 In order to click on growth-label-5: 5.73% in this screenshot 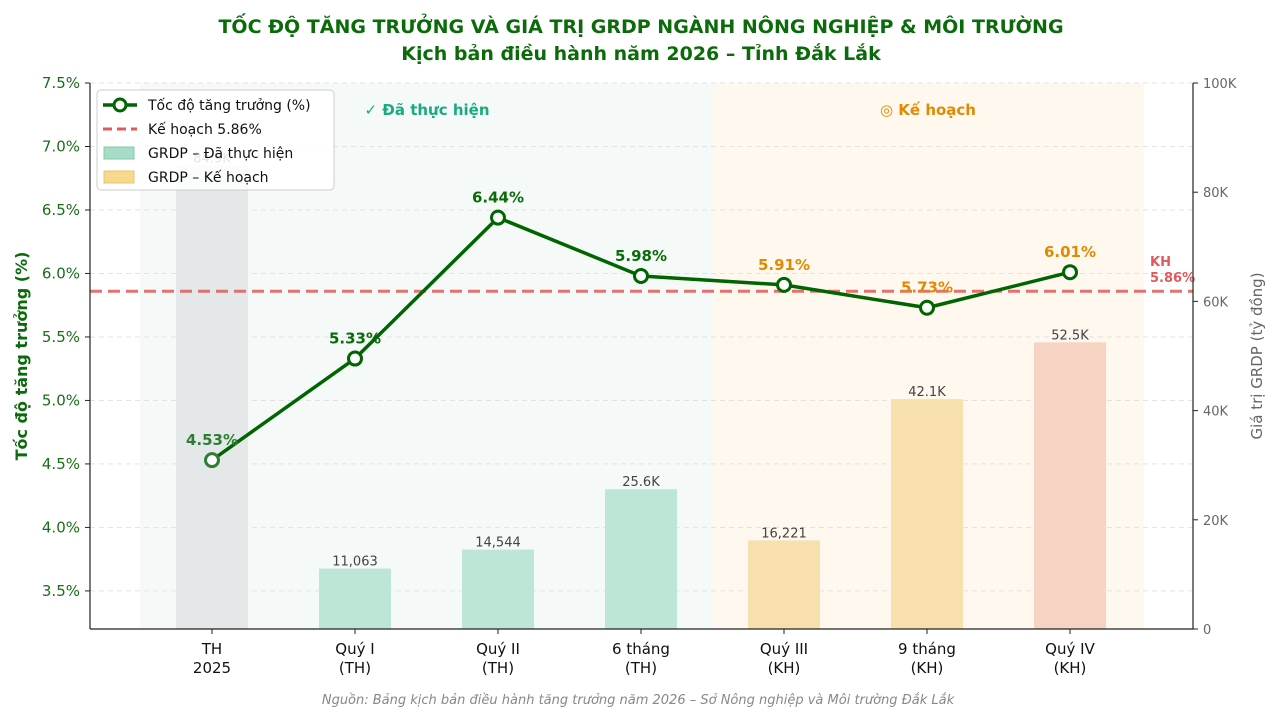, I will do `click(927, 288)`.